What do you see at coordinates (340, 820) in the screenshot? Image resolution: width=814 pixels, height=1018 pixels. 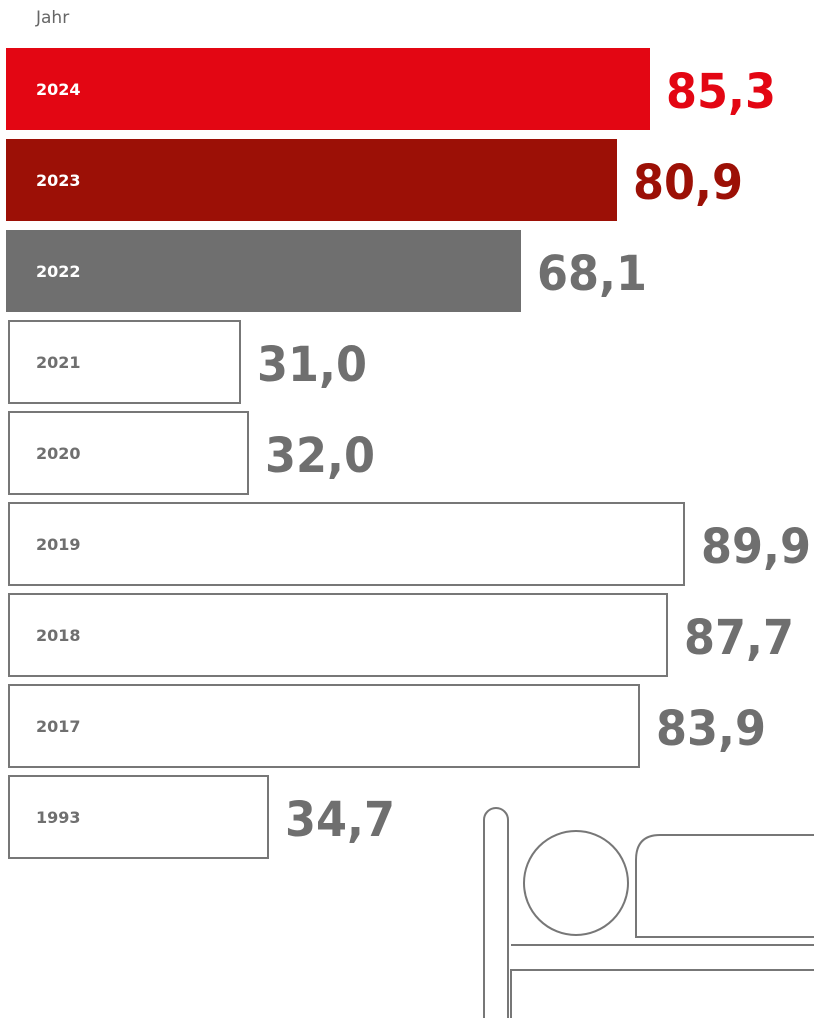 I see `value-label-1993: 34,7` at bounding box center [340, 820].